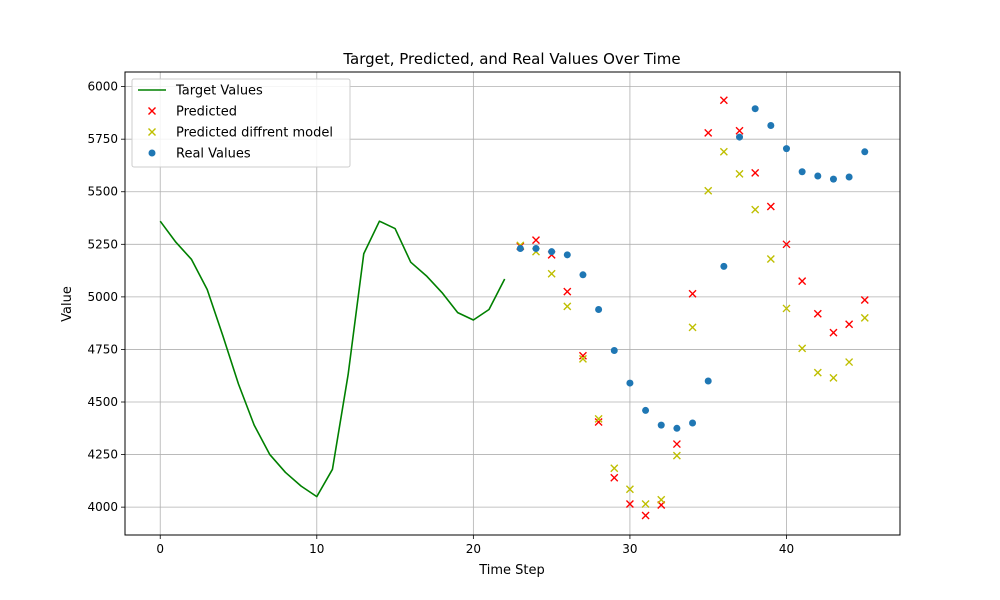 The height and width of the screenshot is (600, 1000). What do you see at coordinates (254, 133) in the screenshot?
I see `legend-label-predicted-diffrent-model: Predicted diffrent model` at bounding box center [254, 133].